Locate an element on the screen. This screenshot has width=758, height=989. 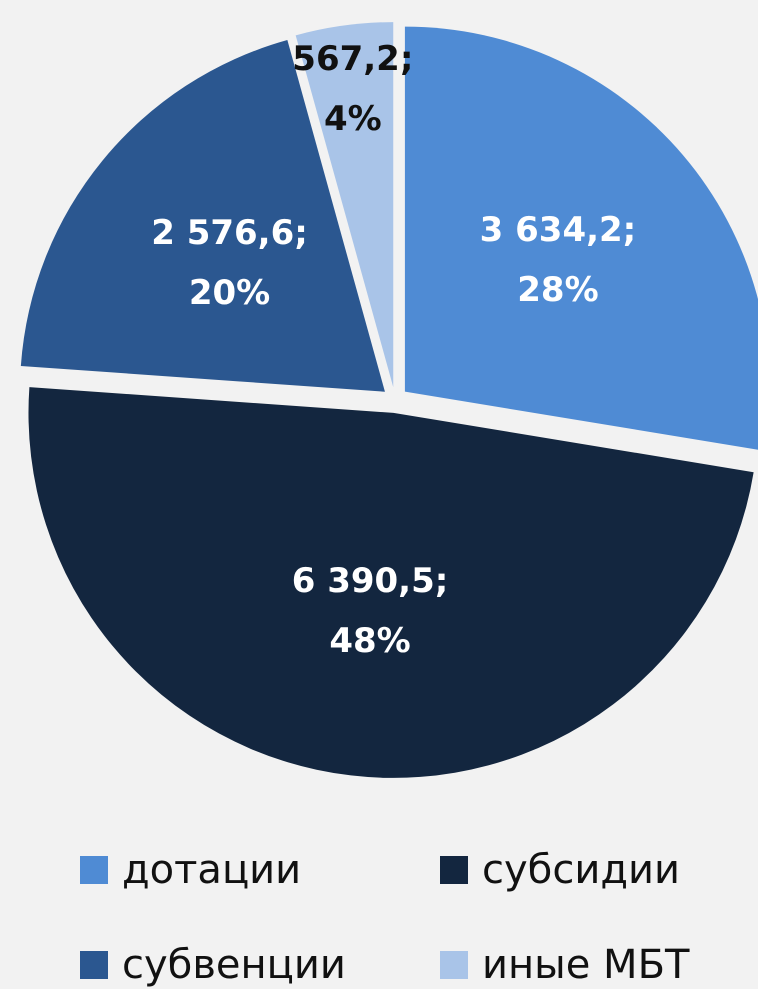
legend-label: дотации is located at coordinates (211, 870).